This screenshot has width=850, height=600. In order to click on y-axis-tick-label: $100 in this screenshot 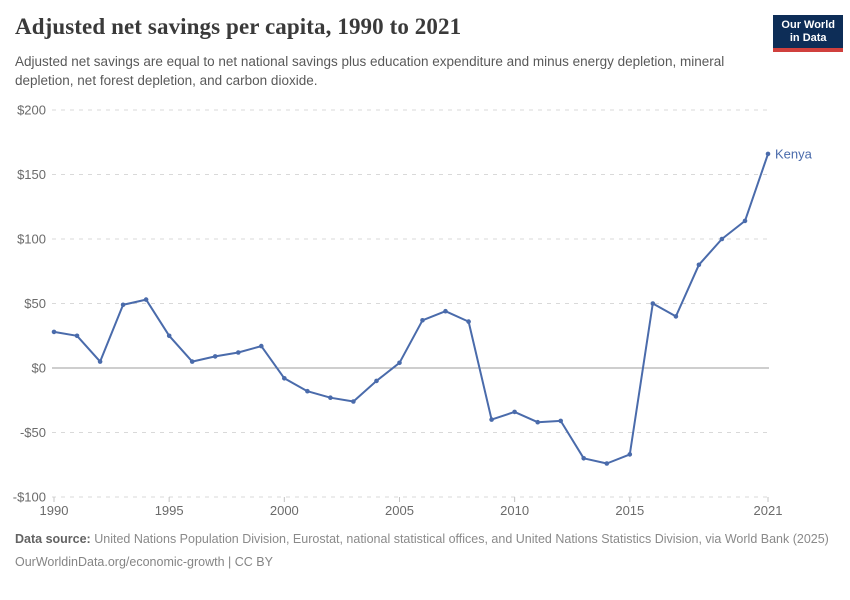, I will do `click(31, 239)`.